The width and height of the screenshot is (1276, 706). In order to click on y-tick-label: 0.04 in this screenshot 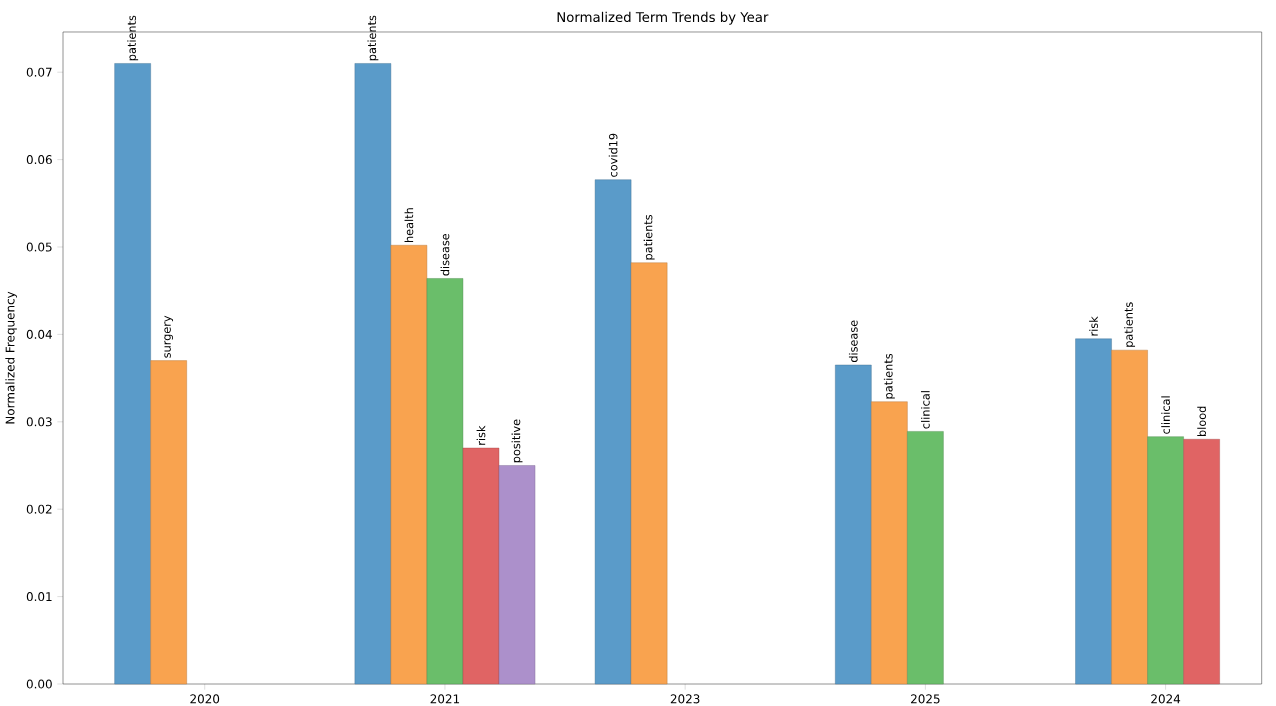, I will do `click(39, 334)`.